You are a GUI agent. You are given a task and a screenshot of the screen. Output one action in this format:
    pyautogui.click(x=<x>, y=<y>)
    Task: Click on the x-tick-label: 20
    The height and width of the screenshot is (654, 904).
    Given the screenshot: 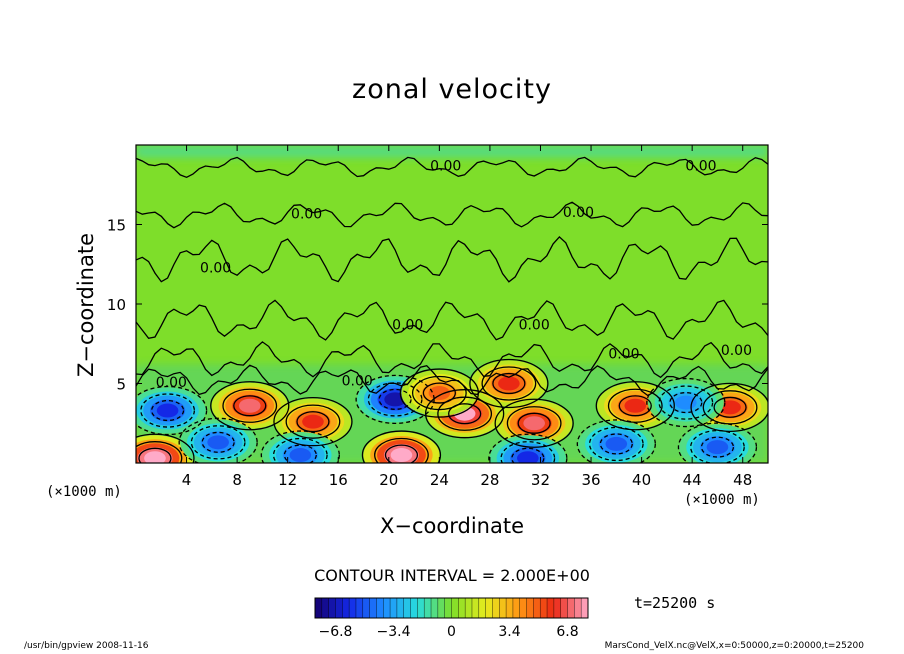 What is the action you would take?
    pyautogui.click(x=388, y=480)
    